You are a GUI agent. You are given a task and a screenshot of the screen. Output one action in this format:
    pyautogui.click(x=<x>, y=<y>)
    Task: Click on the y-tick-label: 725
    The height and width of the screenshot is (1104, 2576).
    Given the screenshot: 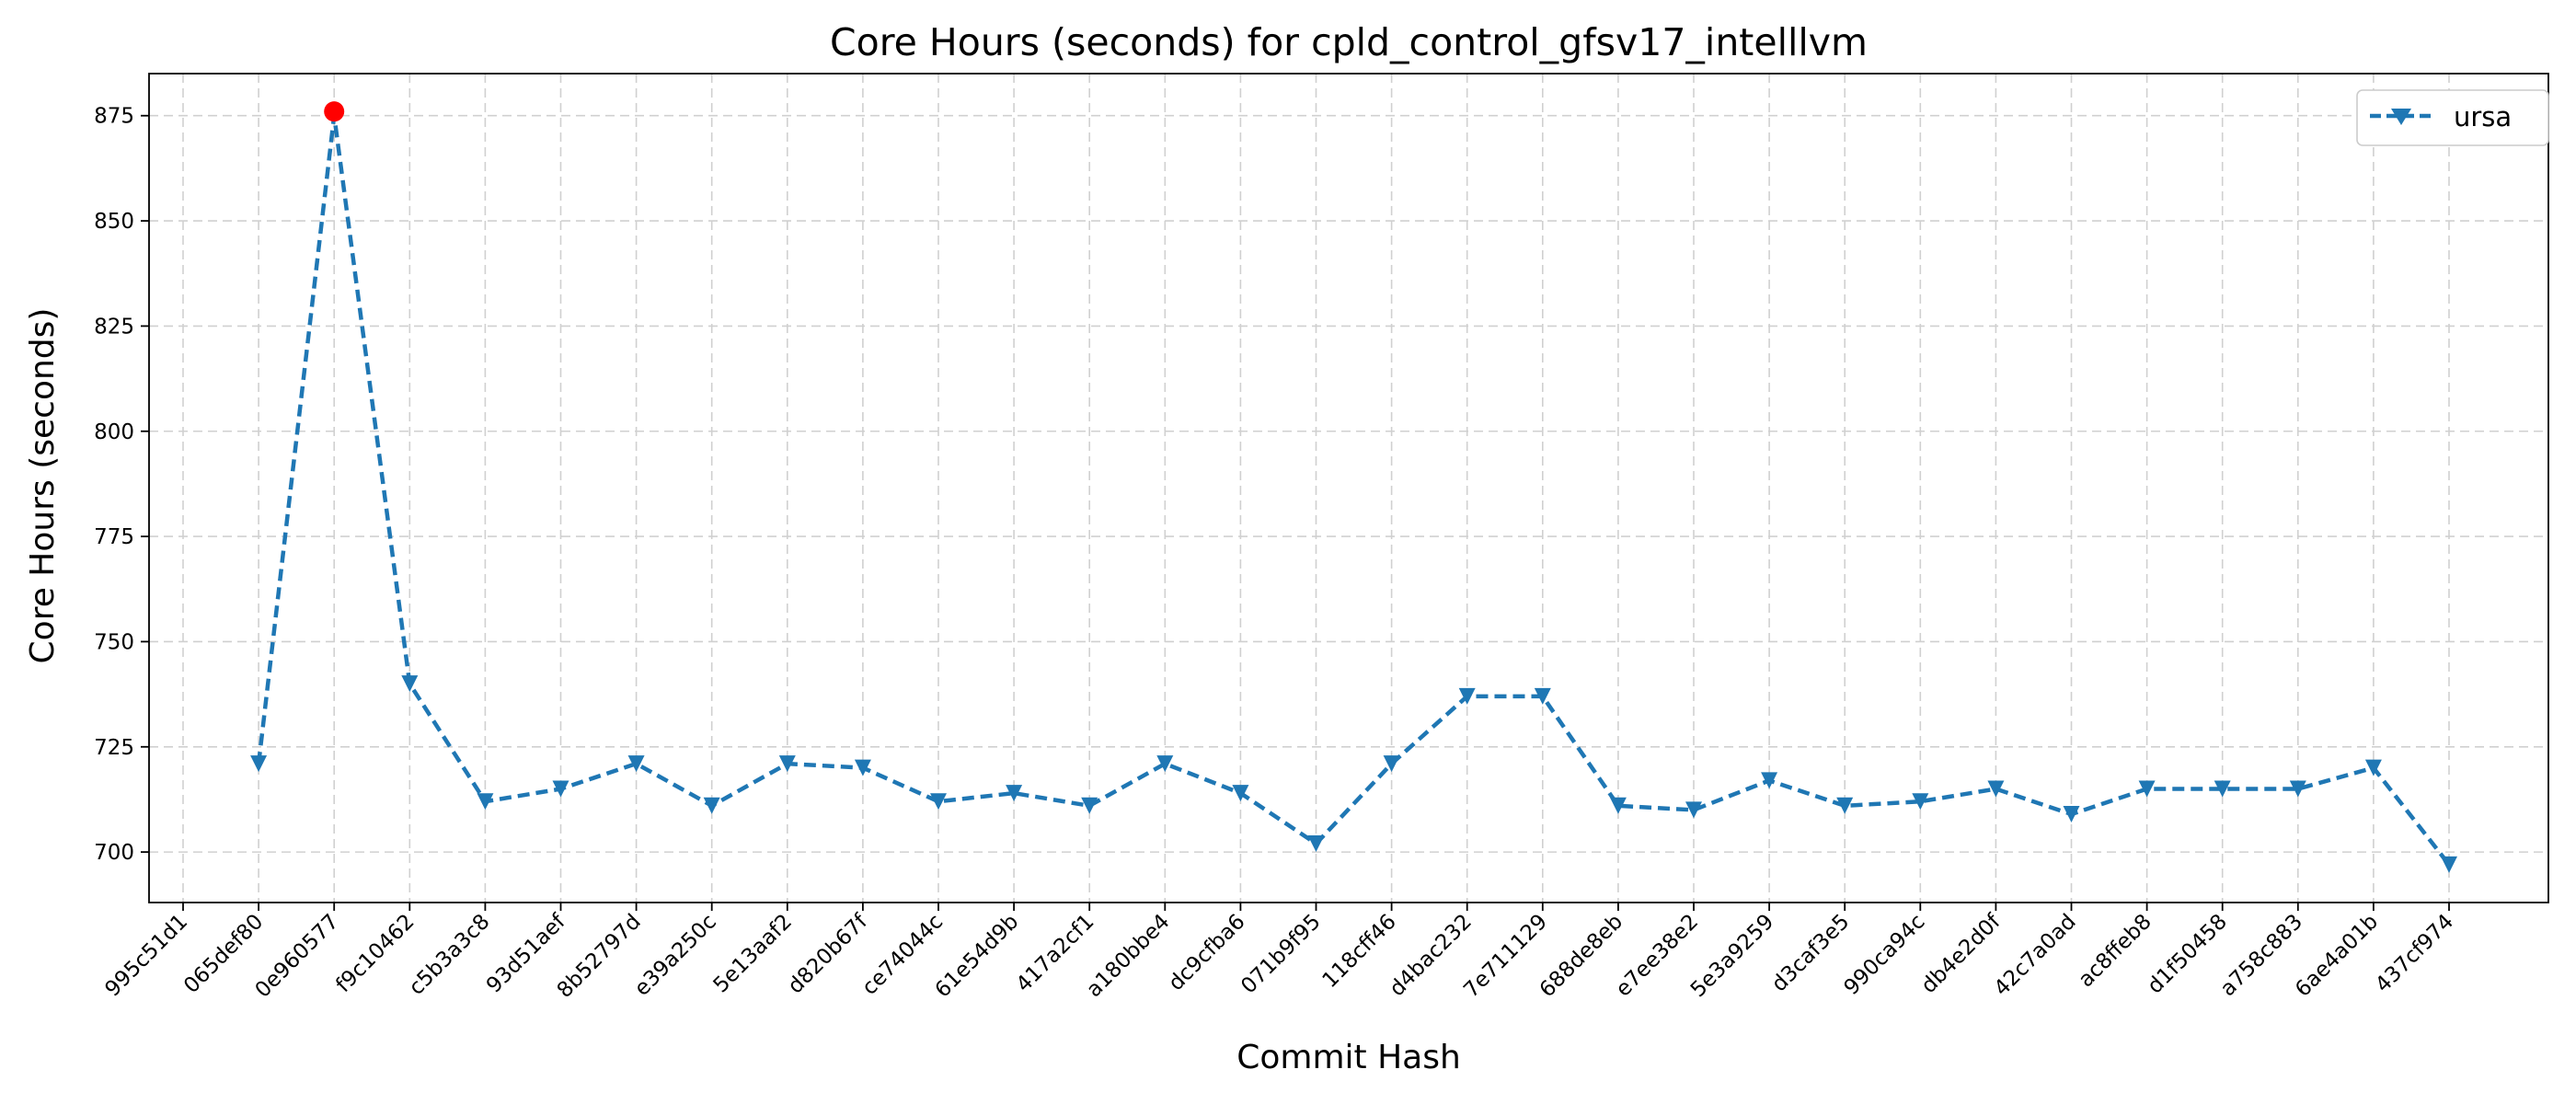 What is the action you would take?
    pyautogui.click(x=114, y=748)
    